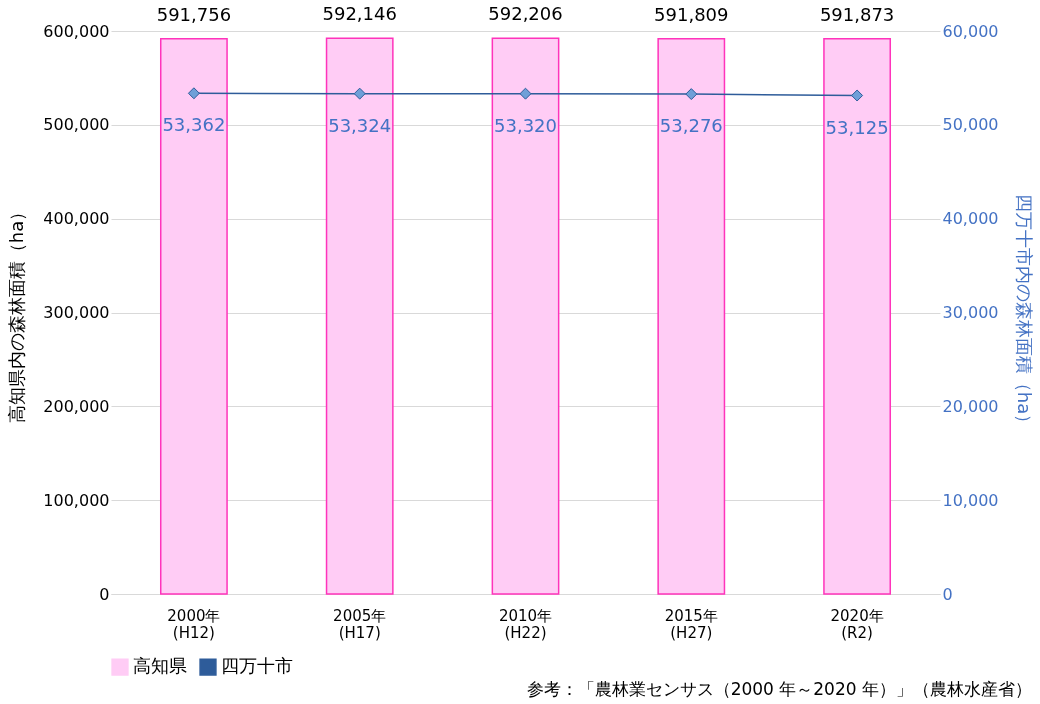  What do you see at coordinates (970, 219) in the screenshot?
I see `y2-tick-label: 40,000` at bounding box center [970, 219].